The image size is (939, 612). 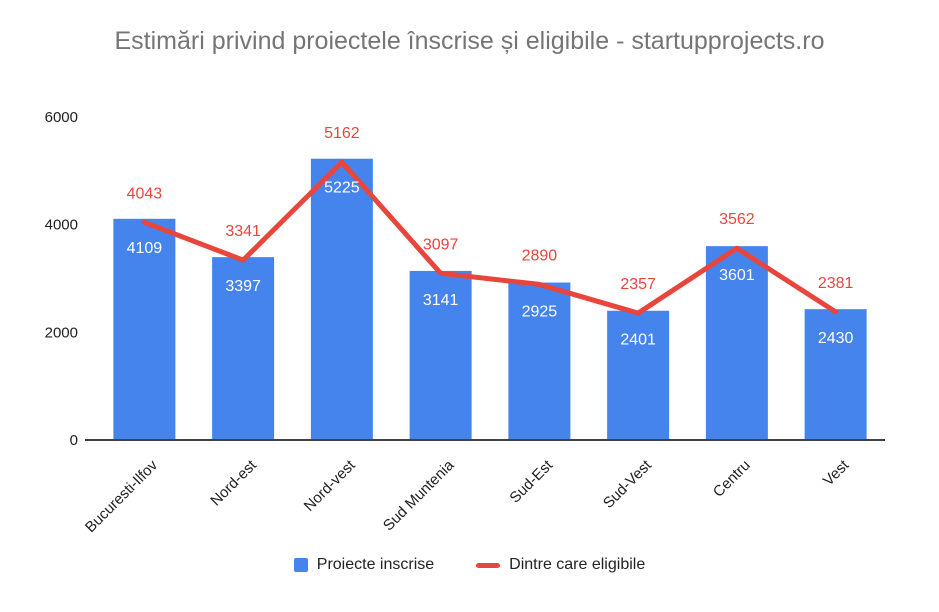 What do you see at coordinates (419, 495) in the screenshot?
I see `x-axis-category-label: Sud Muntenia` at bounding box center [419, 495].